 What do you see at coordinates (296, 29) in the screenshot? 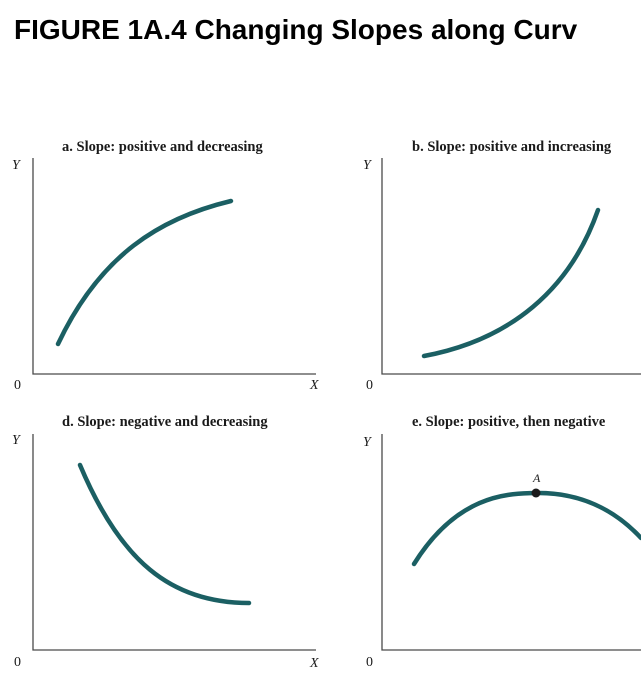
I see `figure-title: FIGURE 1A.4 Changing Slopes along Curv` at bounding box center [296, 29].